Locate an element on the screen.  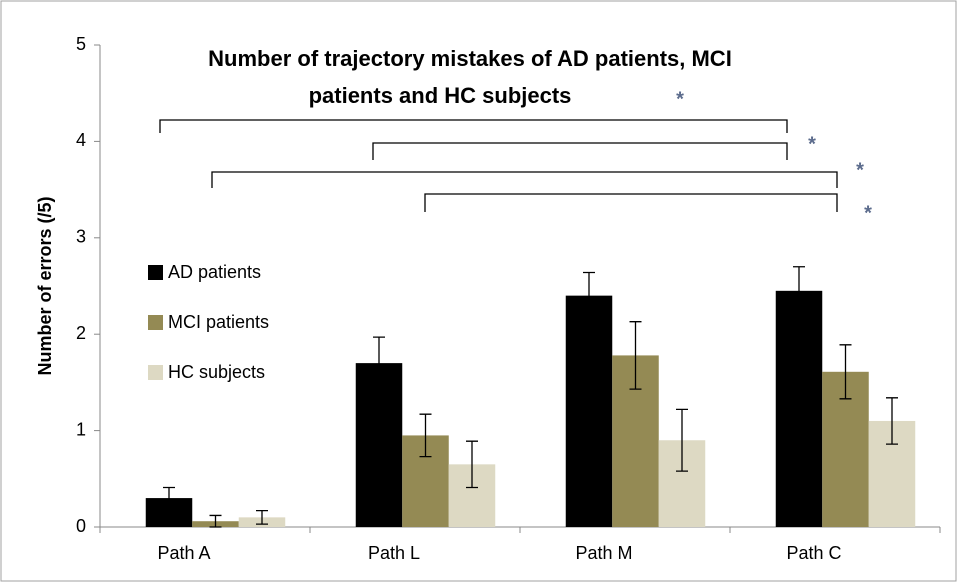
x-tick-label: Path M is located at coordinates (603, 553).